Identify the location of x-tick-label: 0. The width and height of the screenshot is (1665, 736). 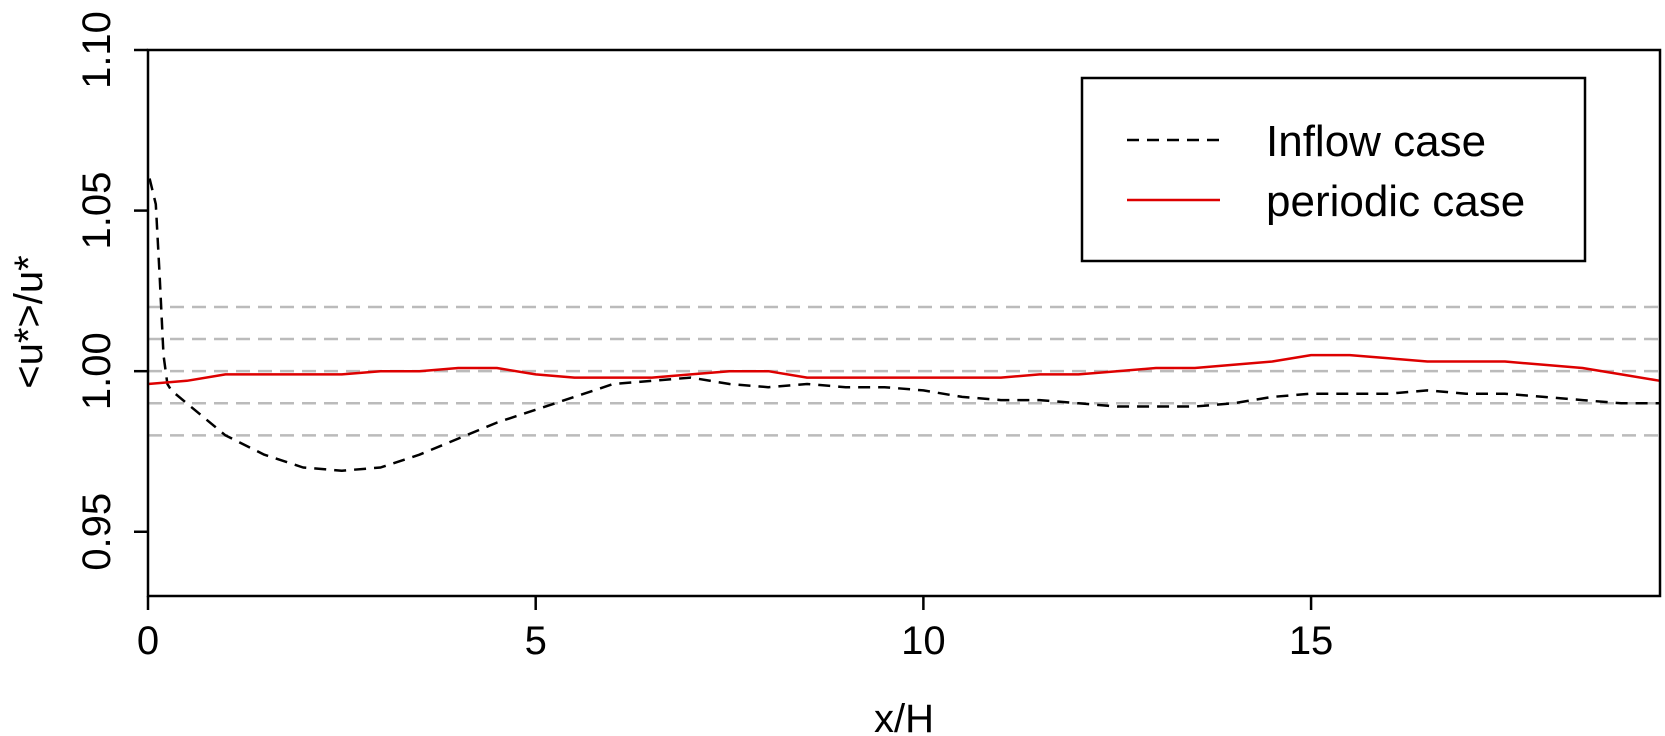
(148, 641).